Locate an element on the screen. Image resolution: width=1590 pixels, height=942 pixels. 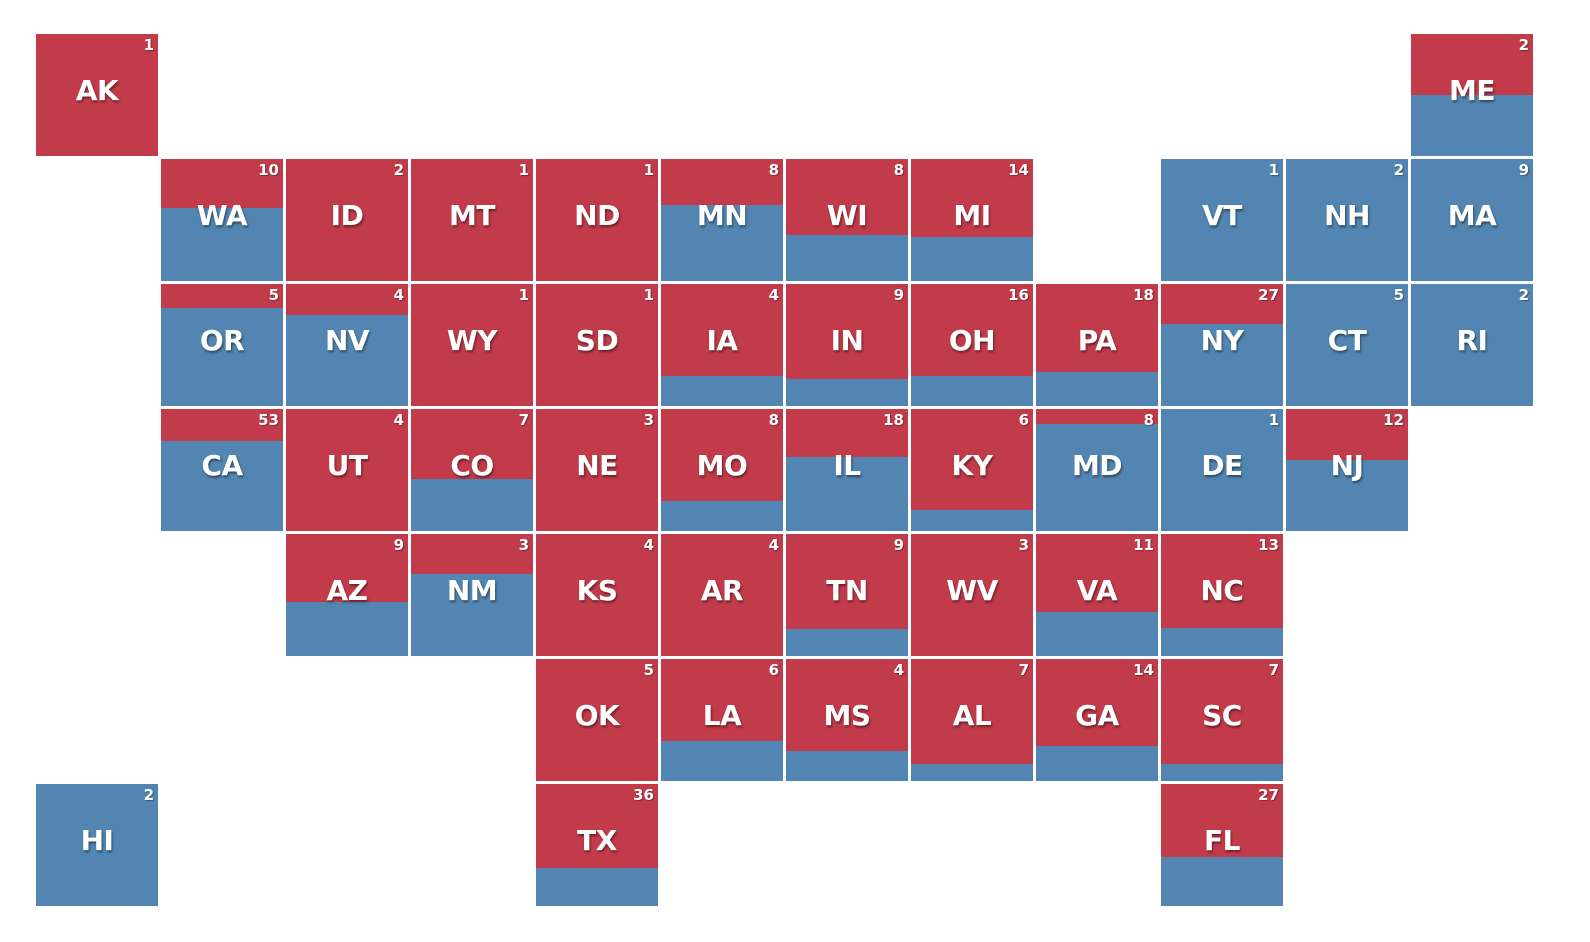
state-tile-hi: 2 HI is located at coordinates (97, 845).